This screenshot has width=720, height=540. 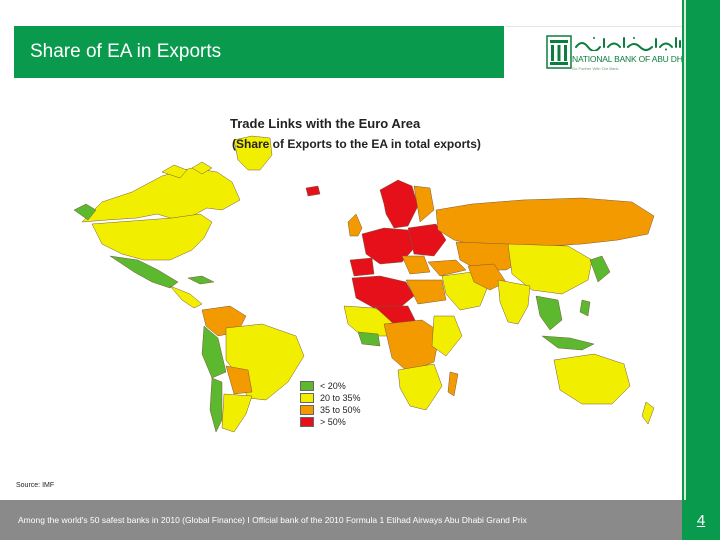 What do you see at coordinates (634, 59) in the screenshot?
I see `bank-name-english: NATIONAL BANK OF ABU DHABI` at bounding box center [634, 59].